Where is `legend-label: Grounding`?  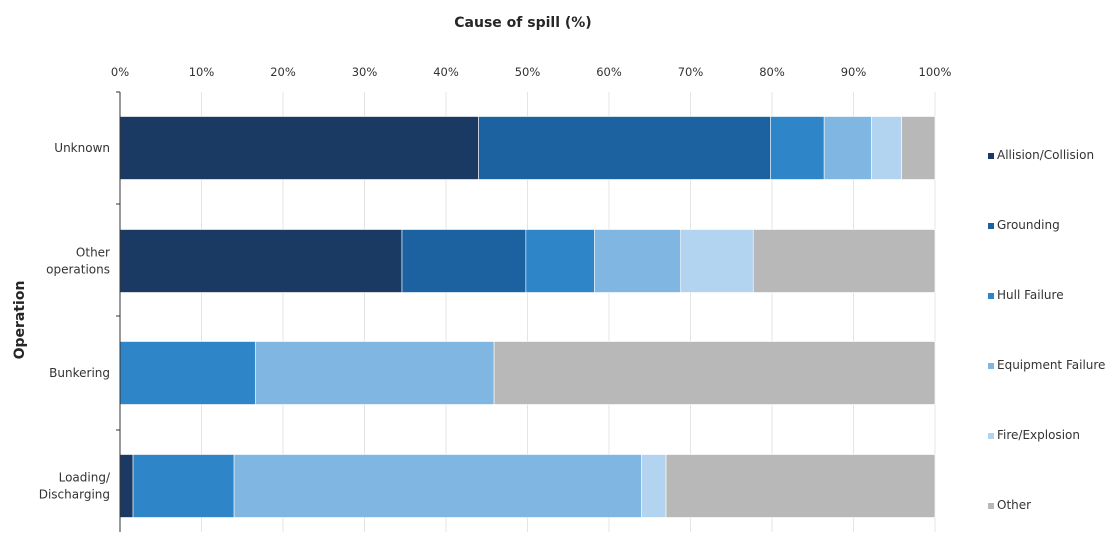 legend-label: Grounding is located at coordinates (1028, 225).